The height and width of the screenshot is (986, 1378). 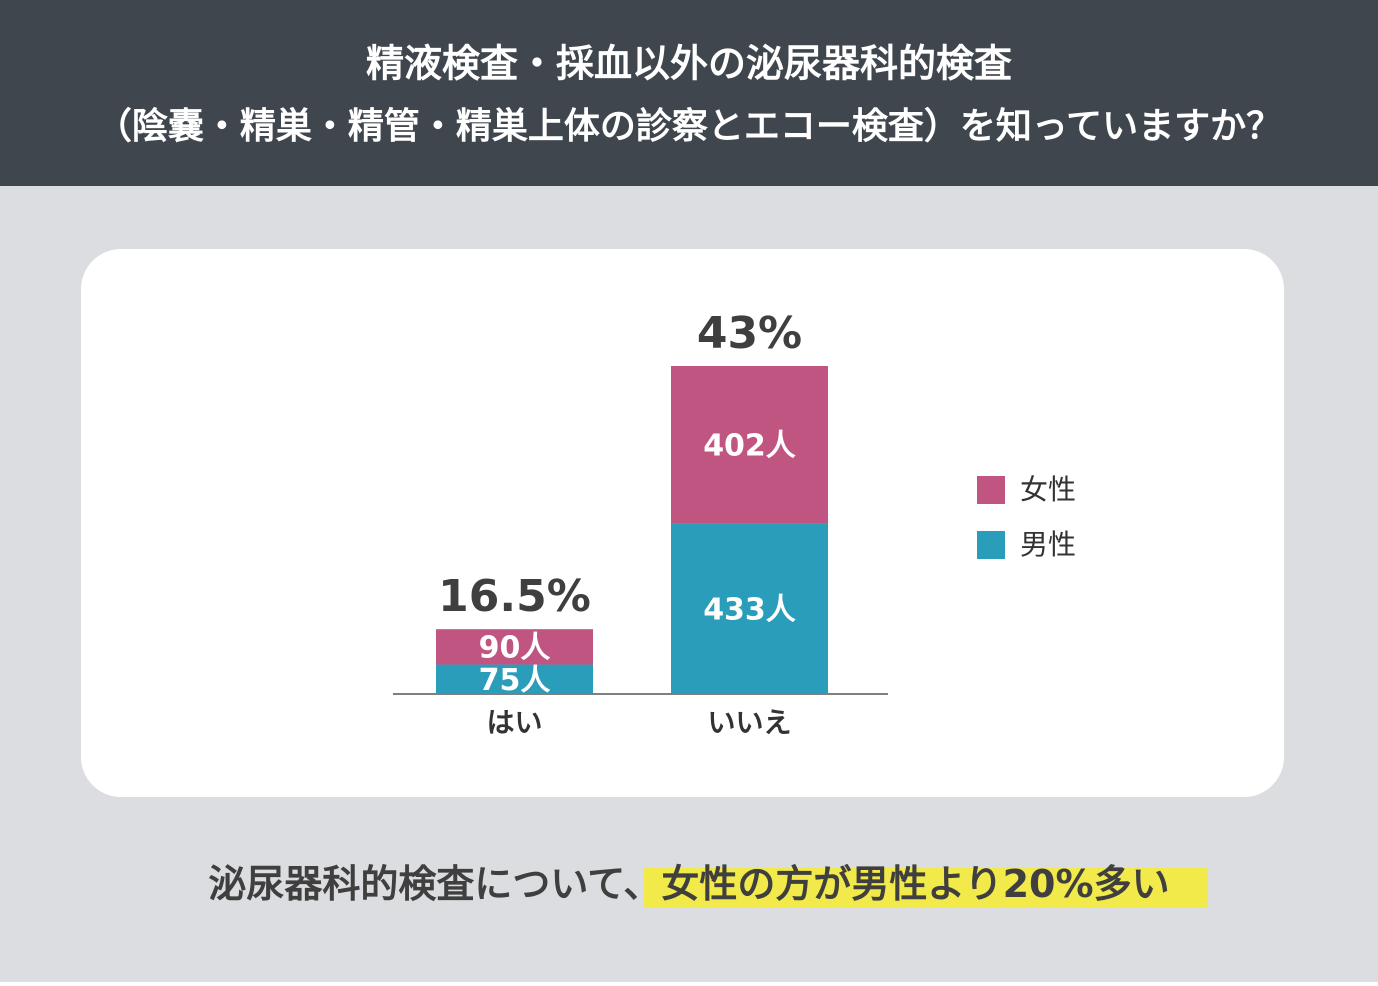 I want to click on value-label: 402人, so click(x=749, y=445).